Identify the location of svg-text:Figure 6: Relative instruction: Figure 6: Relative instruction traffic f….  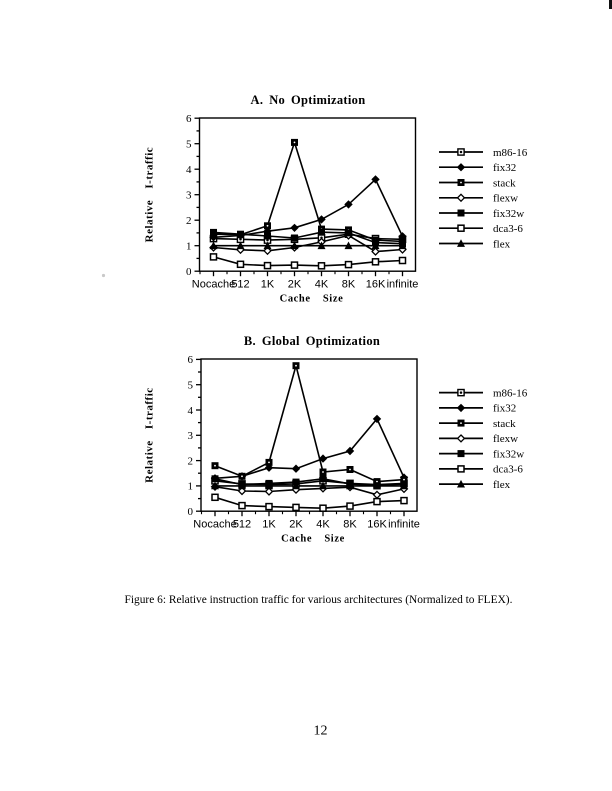
(319, 600).